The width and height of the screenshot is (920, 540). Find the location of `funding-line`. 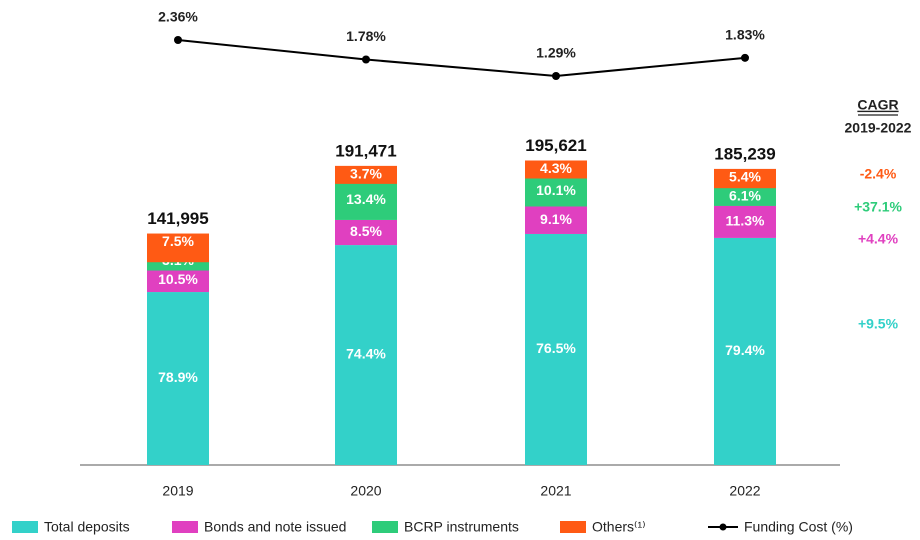

funding-line is located at coordinates (461, 58).